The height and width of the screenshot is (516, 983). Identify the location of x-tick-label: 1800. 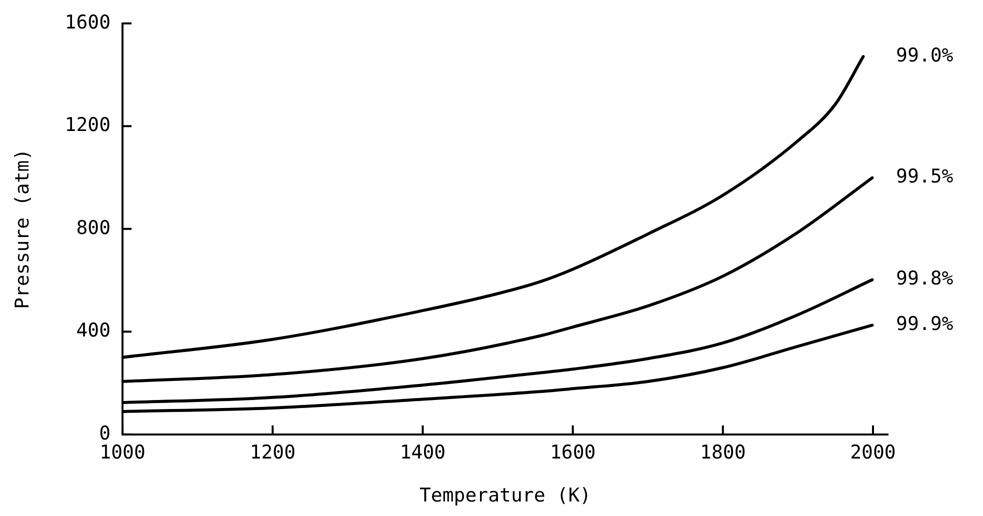
(723, 453).